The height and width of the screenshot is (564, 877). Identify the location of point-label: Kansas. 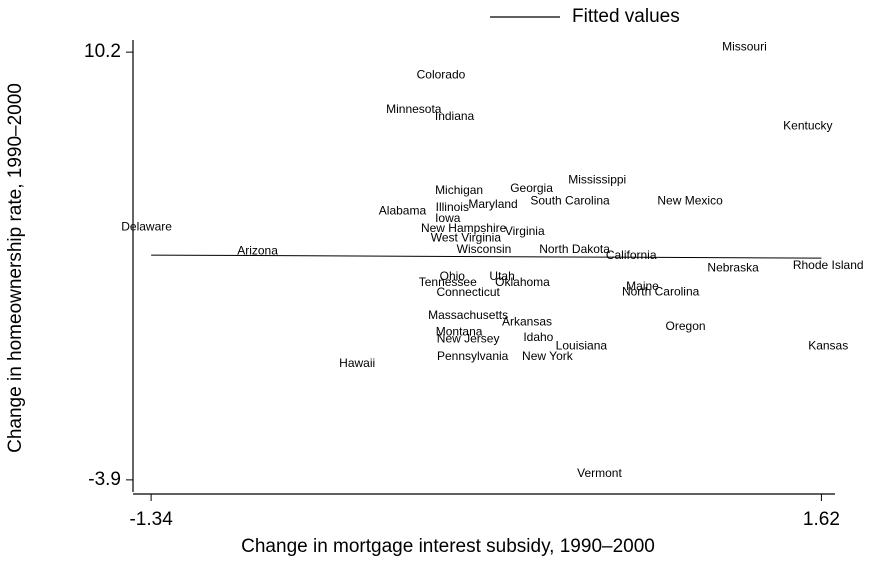
(828, 345).